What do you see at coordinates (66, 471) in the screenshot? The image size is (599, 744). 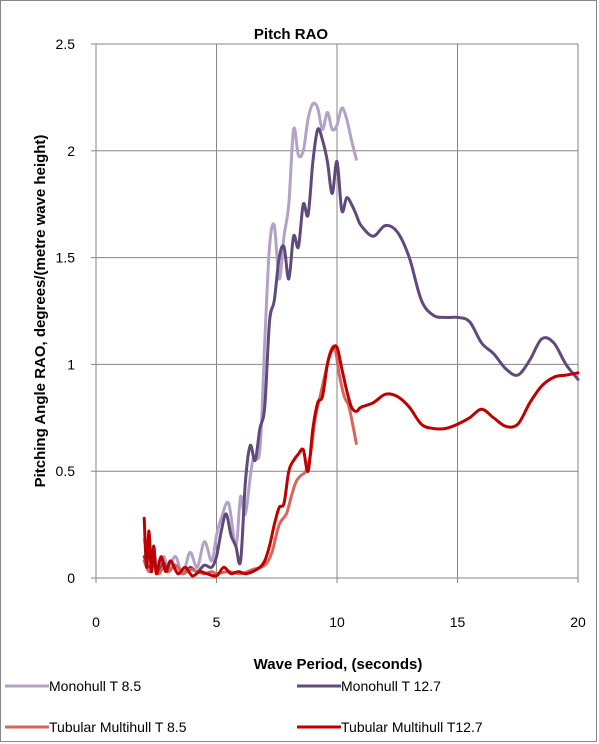 I see `y-tick-label: 0.5` at bounding box center [66, 471].